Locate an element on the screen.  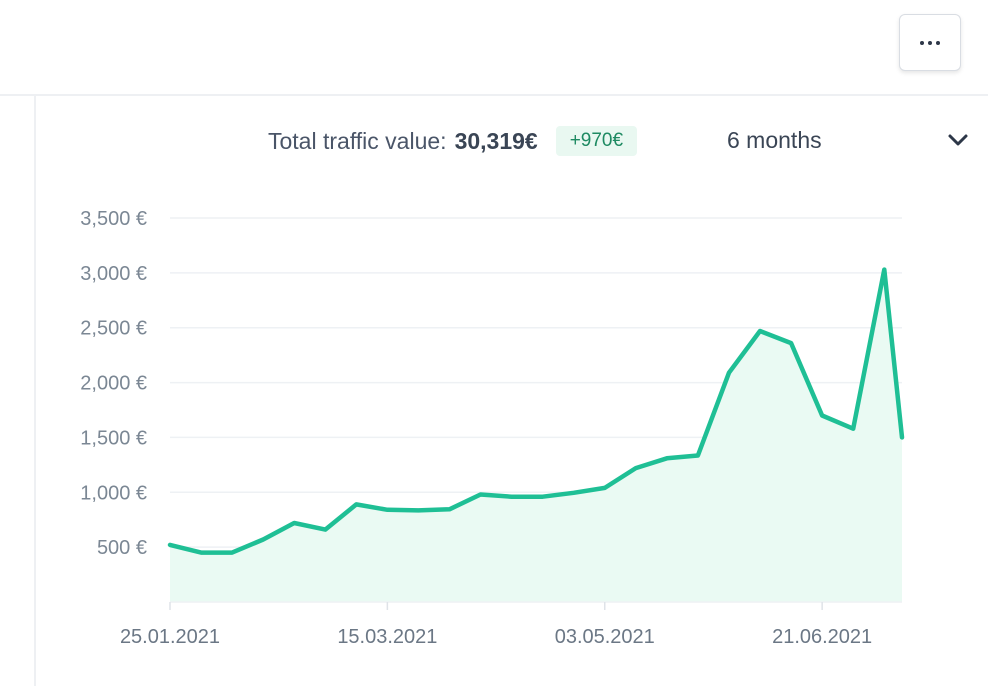
x-tick-label: 15.03.2021 is located at coordinates (387, 637).